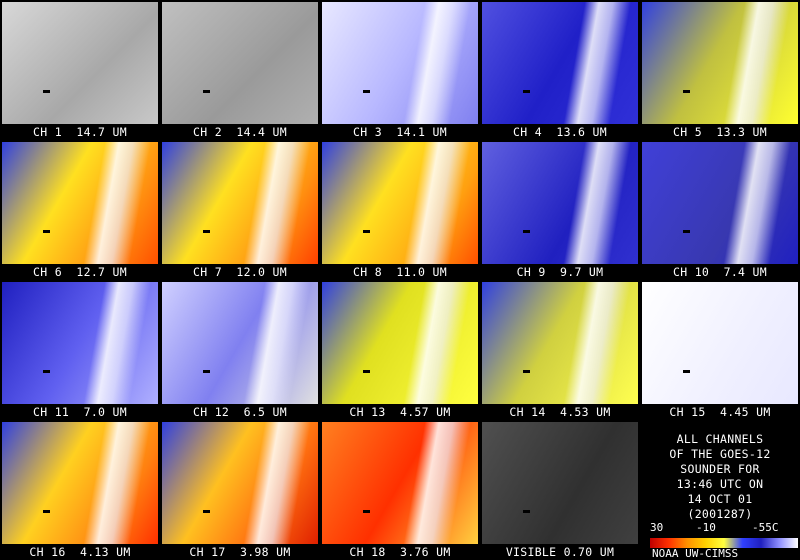 The width and height of the screenshot is (800, 560). What do you see at coordinates (240, 552) in the screenshot?
I see `channel-label: CH 17 3.98 UM` at bounding box center [240, 552].